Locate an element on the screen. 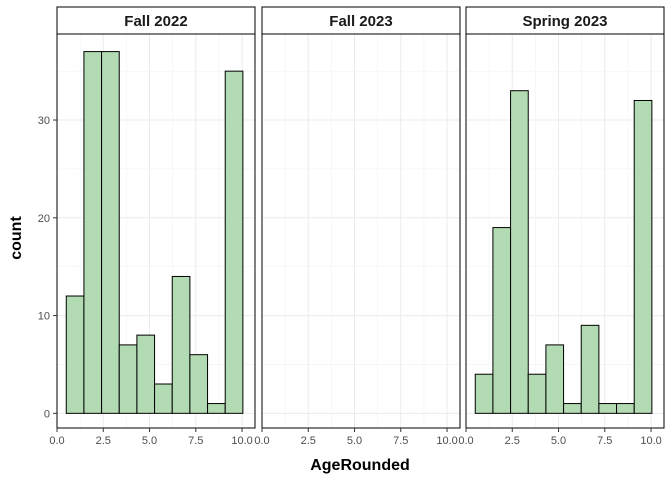 This screenshot has height=480, width=672. facet-strip-label: Spring 2023 is located at coordinates (564, 21).